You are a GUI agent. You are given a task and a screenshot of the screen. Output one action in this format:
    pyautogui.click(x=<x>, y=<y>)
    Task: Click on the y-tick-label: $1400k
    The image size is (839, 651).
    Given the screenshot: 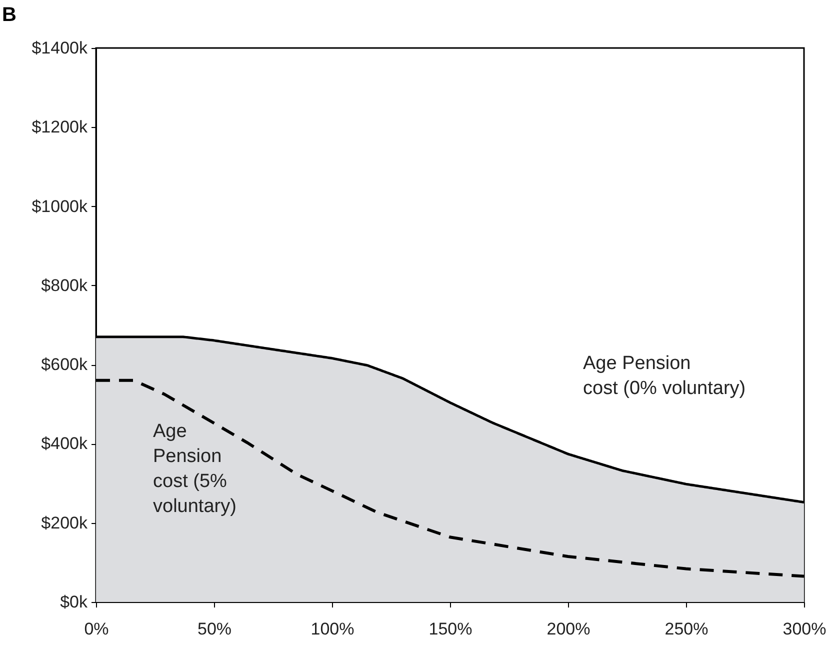 What is the action you would take?
    pyautogui.click(x=60, y=48)
    